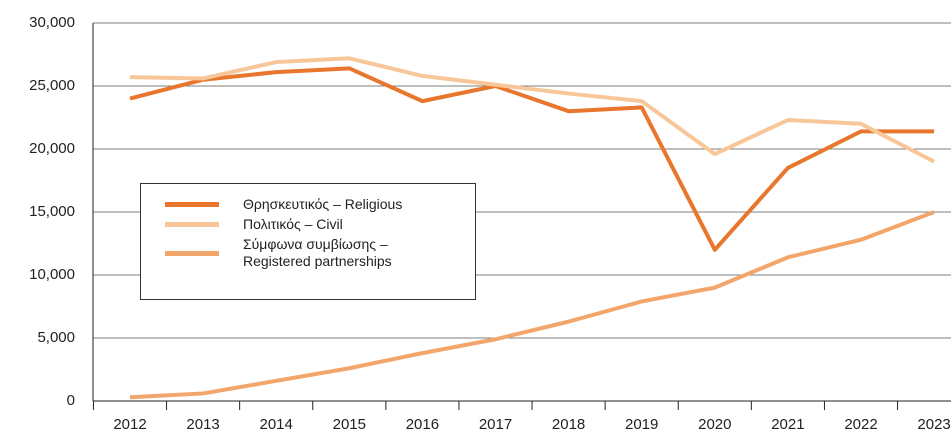 The image size is (951, 434). Describe the element at coordinates (323, 204) in the screenshot. I see `legend-label: Θρησκευτικός – Religious` at that location.